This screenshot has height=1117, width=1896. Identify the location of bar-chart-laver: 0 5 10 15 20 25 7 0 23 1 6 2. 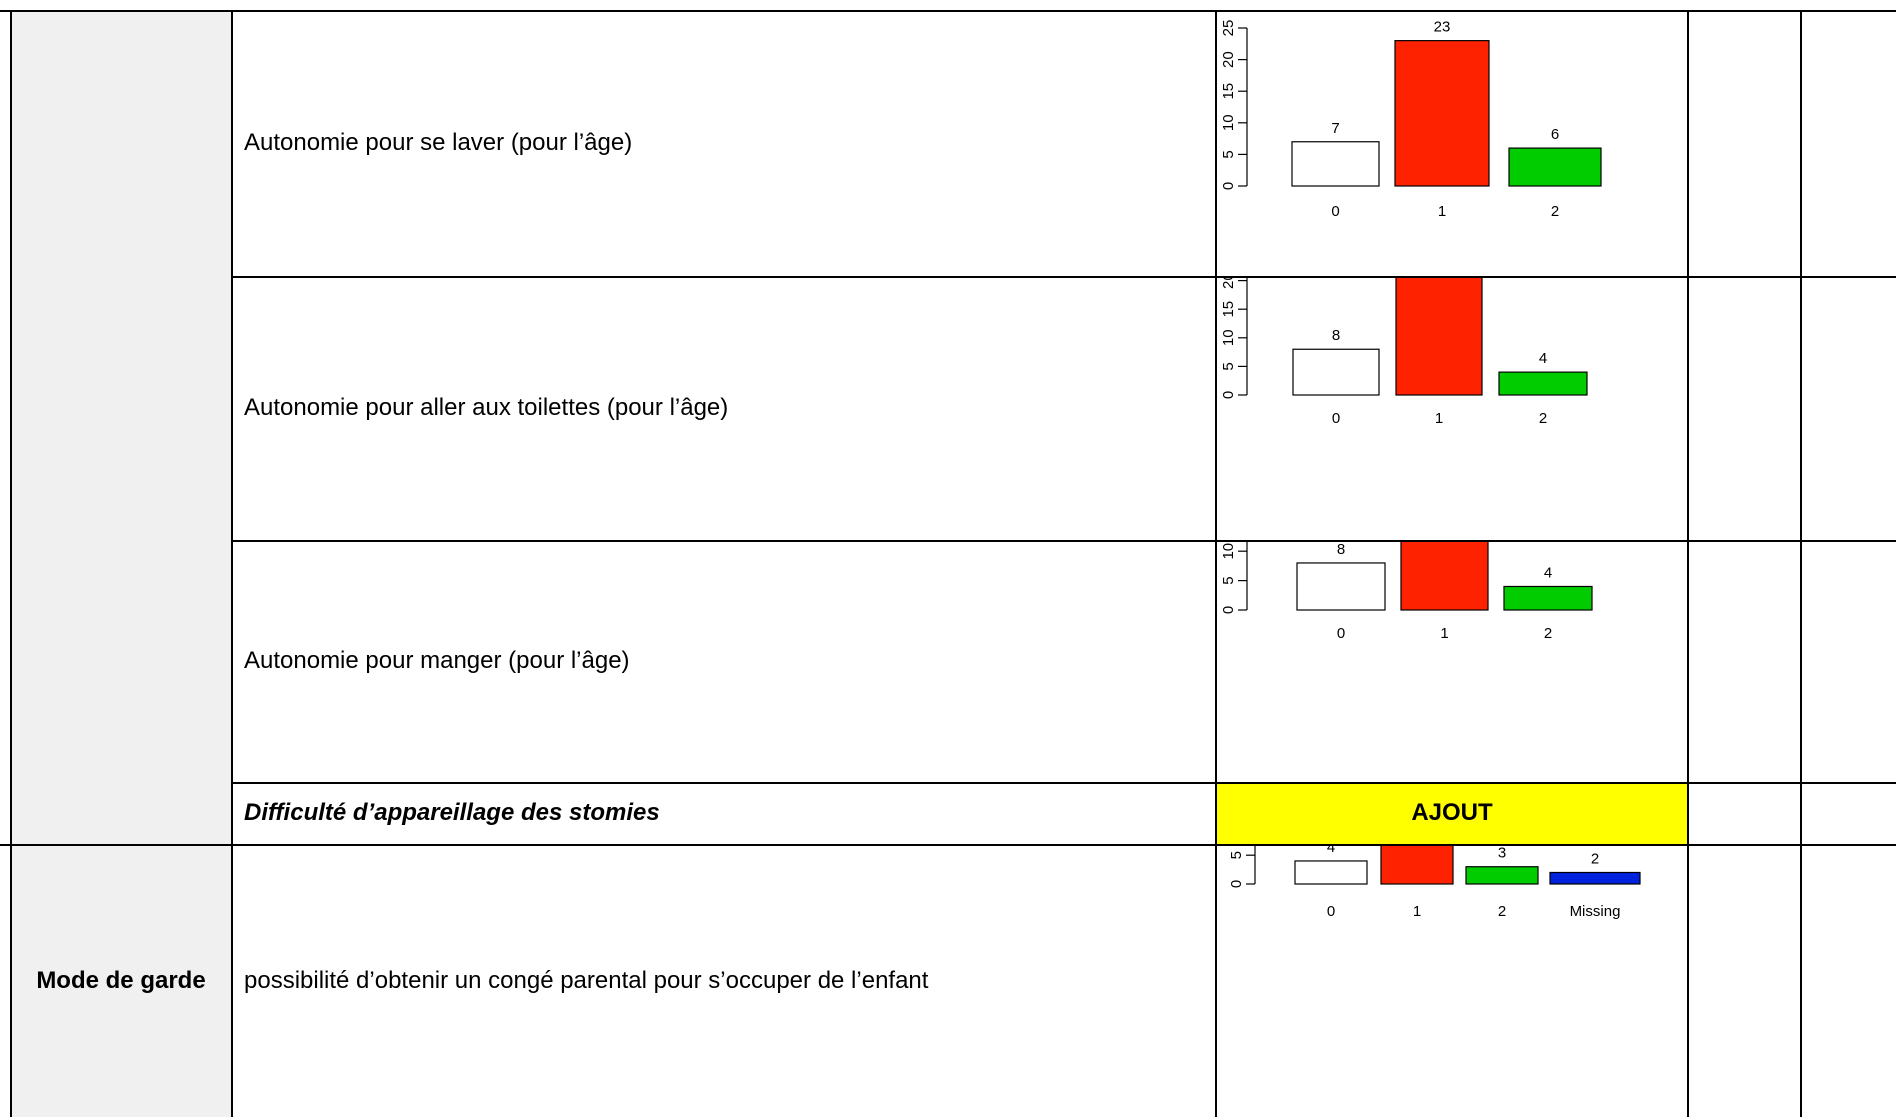
(1411, 119).